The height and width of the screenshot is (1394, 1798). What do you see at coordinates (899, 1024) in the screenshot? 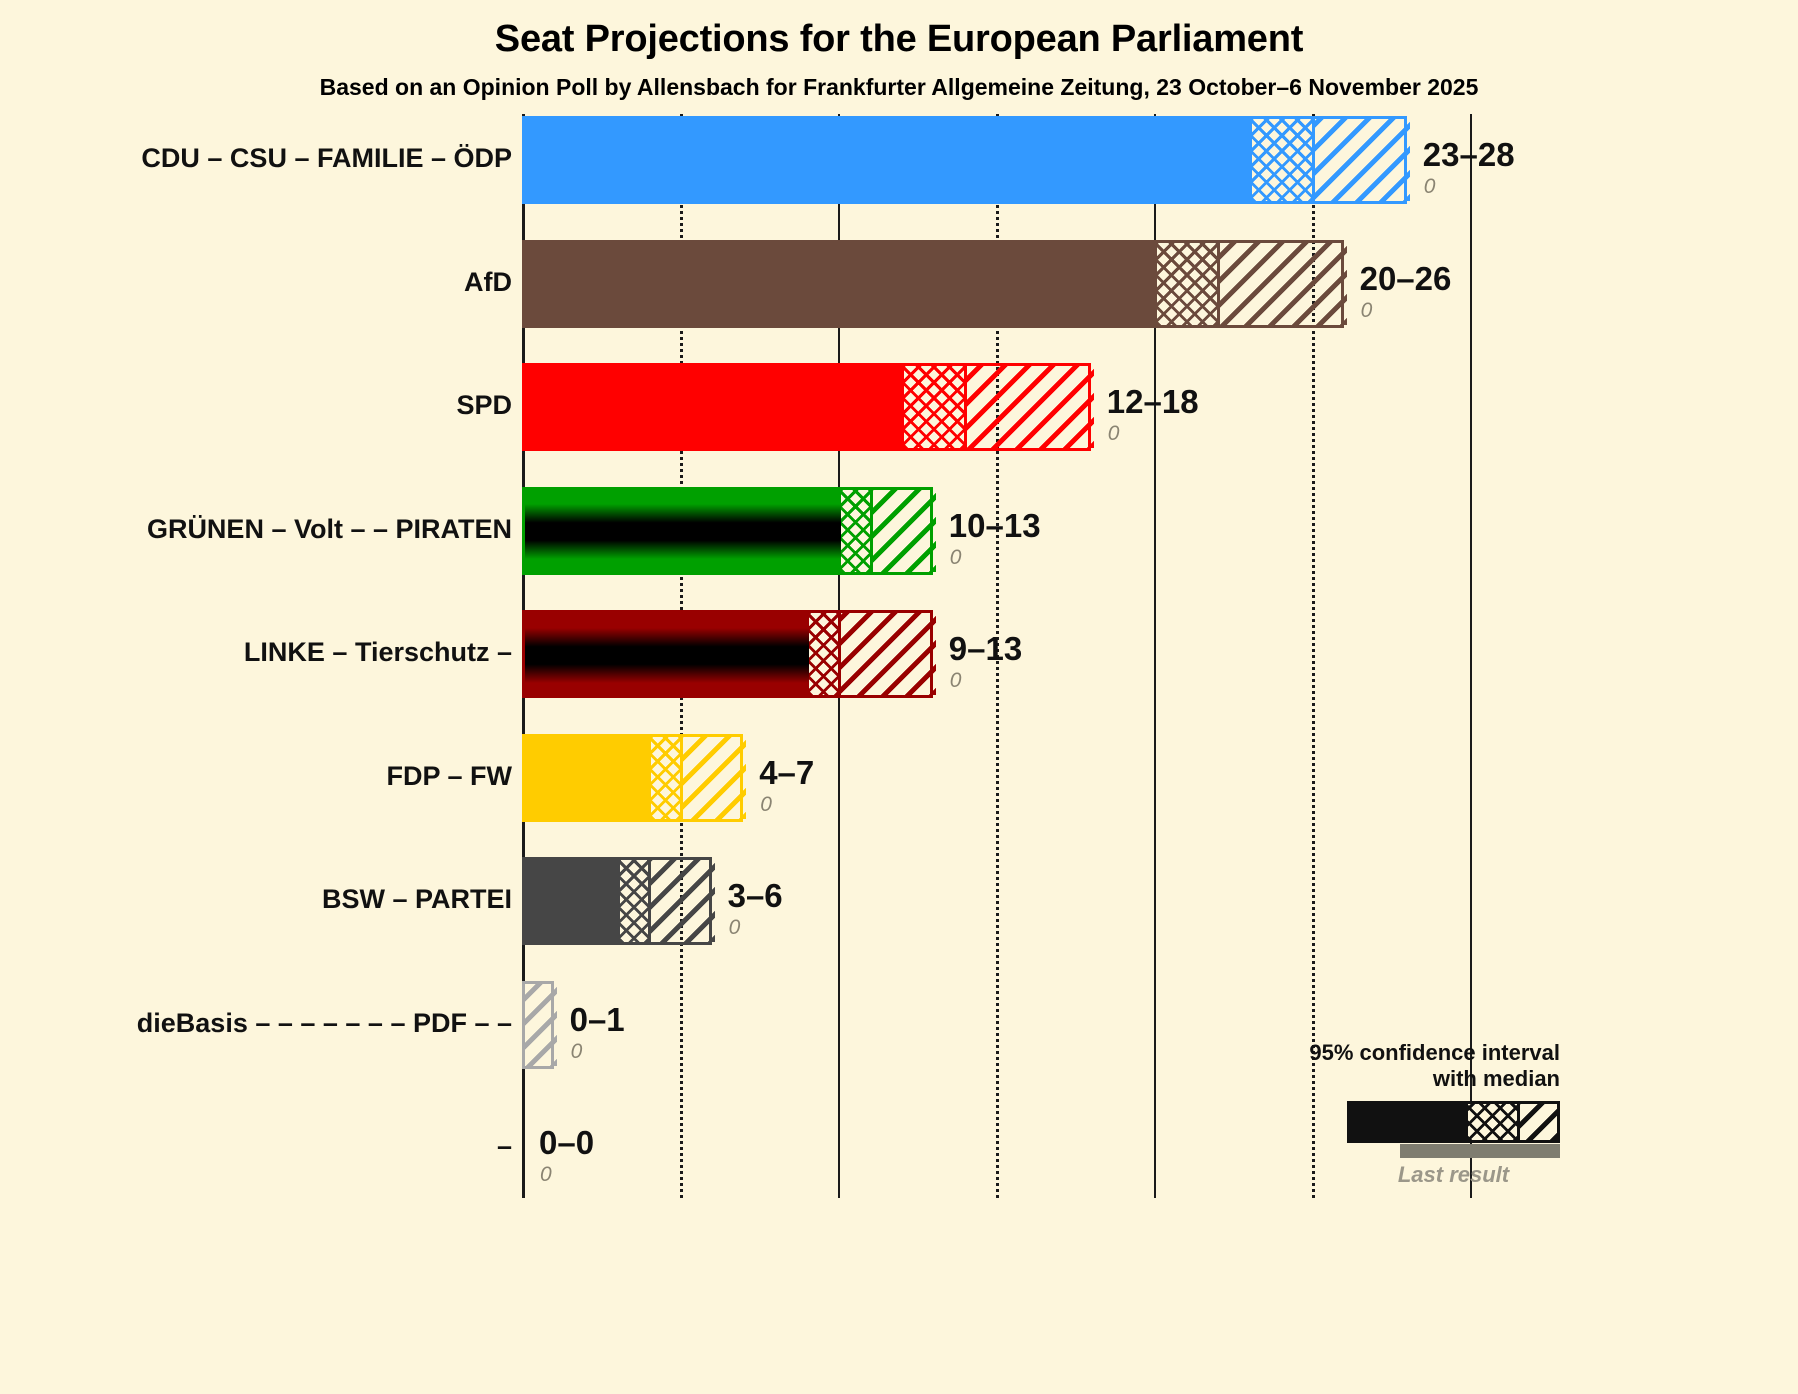
I see `chart-row: dieBasis – – – – – – – PDF – – 0–1 0` at bounding box center [899, 1024].